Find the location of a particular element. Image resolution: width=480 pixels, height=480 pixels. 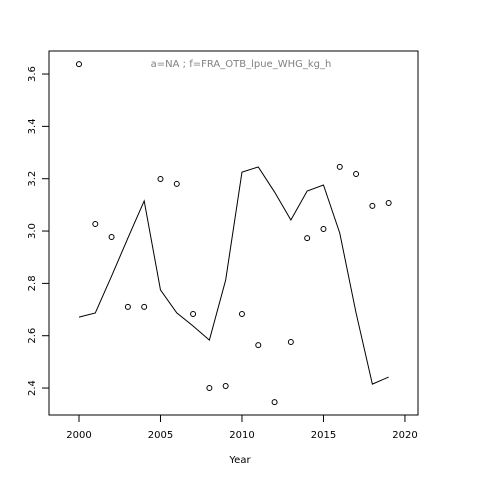

x-tick-label: 2005 is located at coordinates (160, 435).